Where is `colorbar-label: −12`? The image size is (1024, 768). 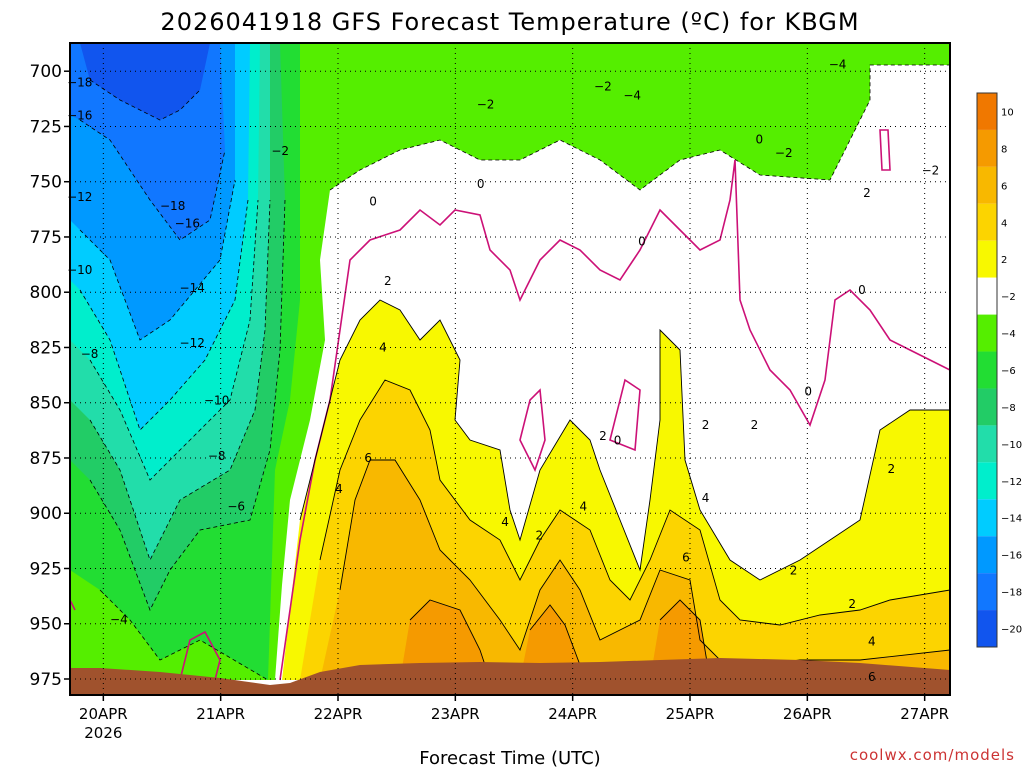 colorbar-label: −12 is located at coordinates (1011, 482).